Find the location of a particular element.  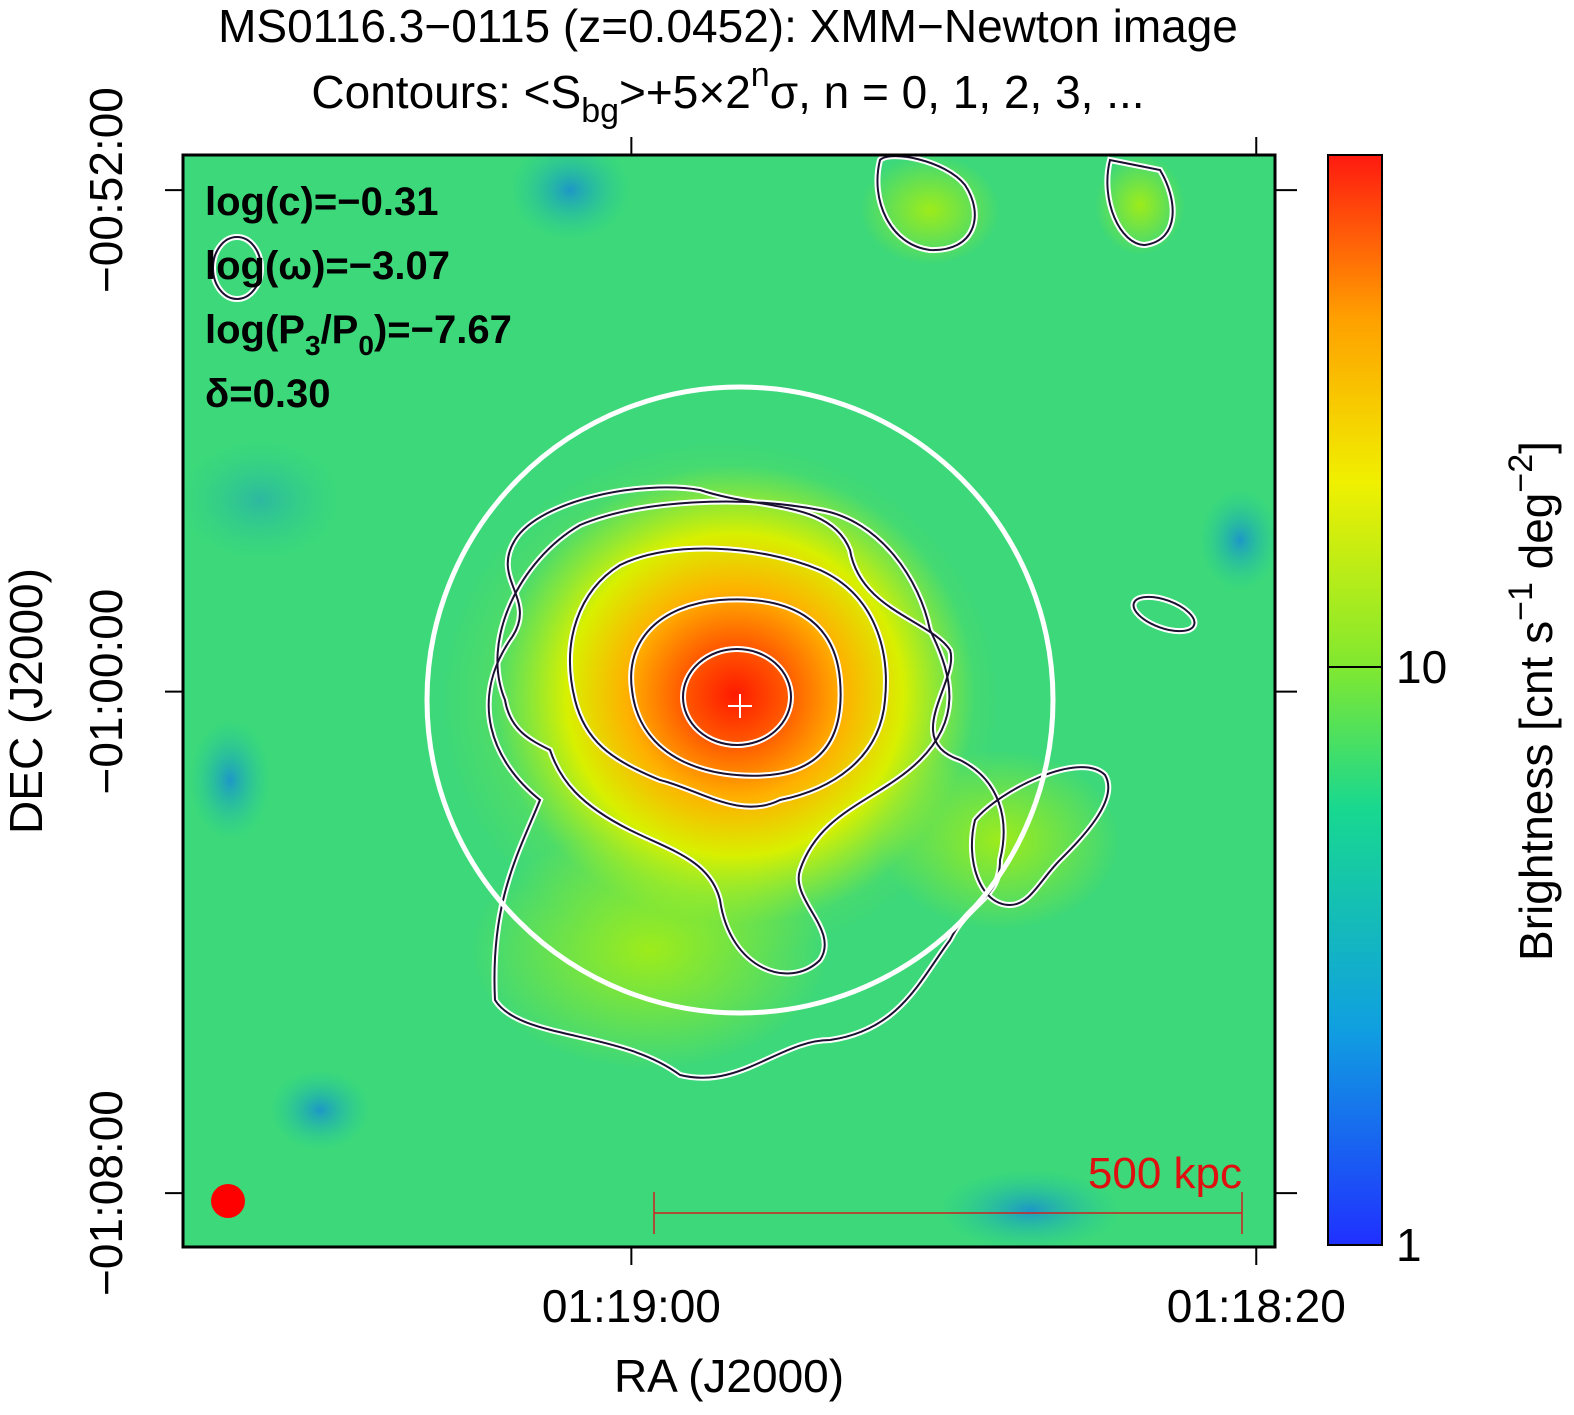

annotation: log(P3/P0)=−7.67 is located at coordinates (358, 334).